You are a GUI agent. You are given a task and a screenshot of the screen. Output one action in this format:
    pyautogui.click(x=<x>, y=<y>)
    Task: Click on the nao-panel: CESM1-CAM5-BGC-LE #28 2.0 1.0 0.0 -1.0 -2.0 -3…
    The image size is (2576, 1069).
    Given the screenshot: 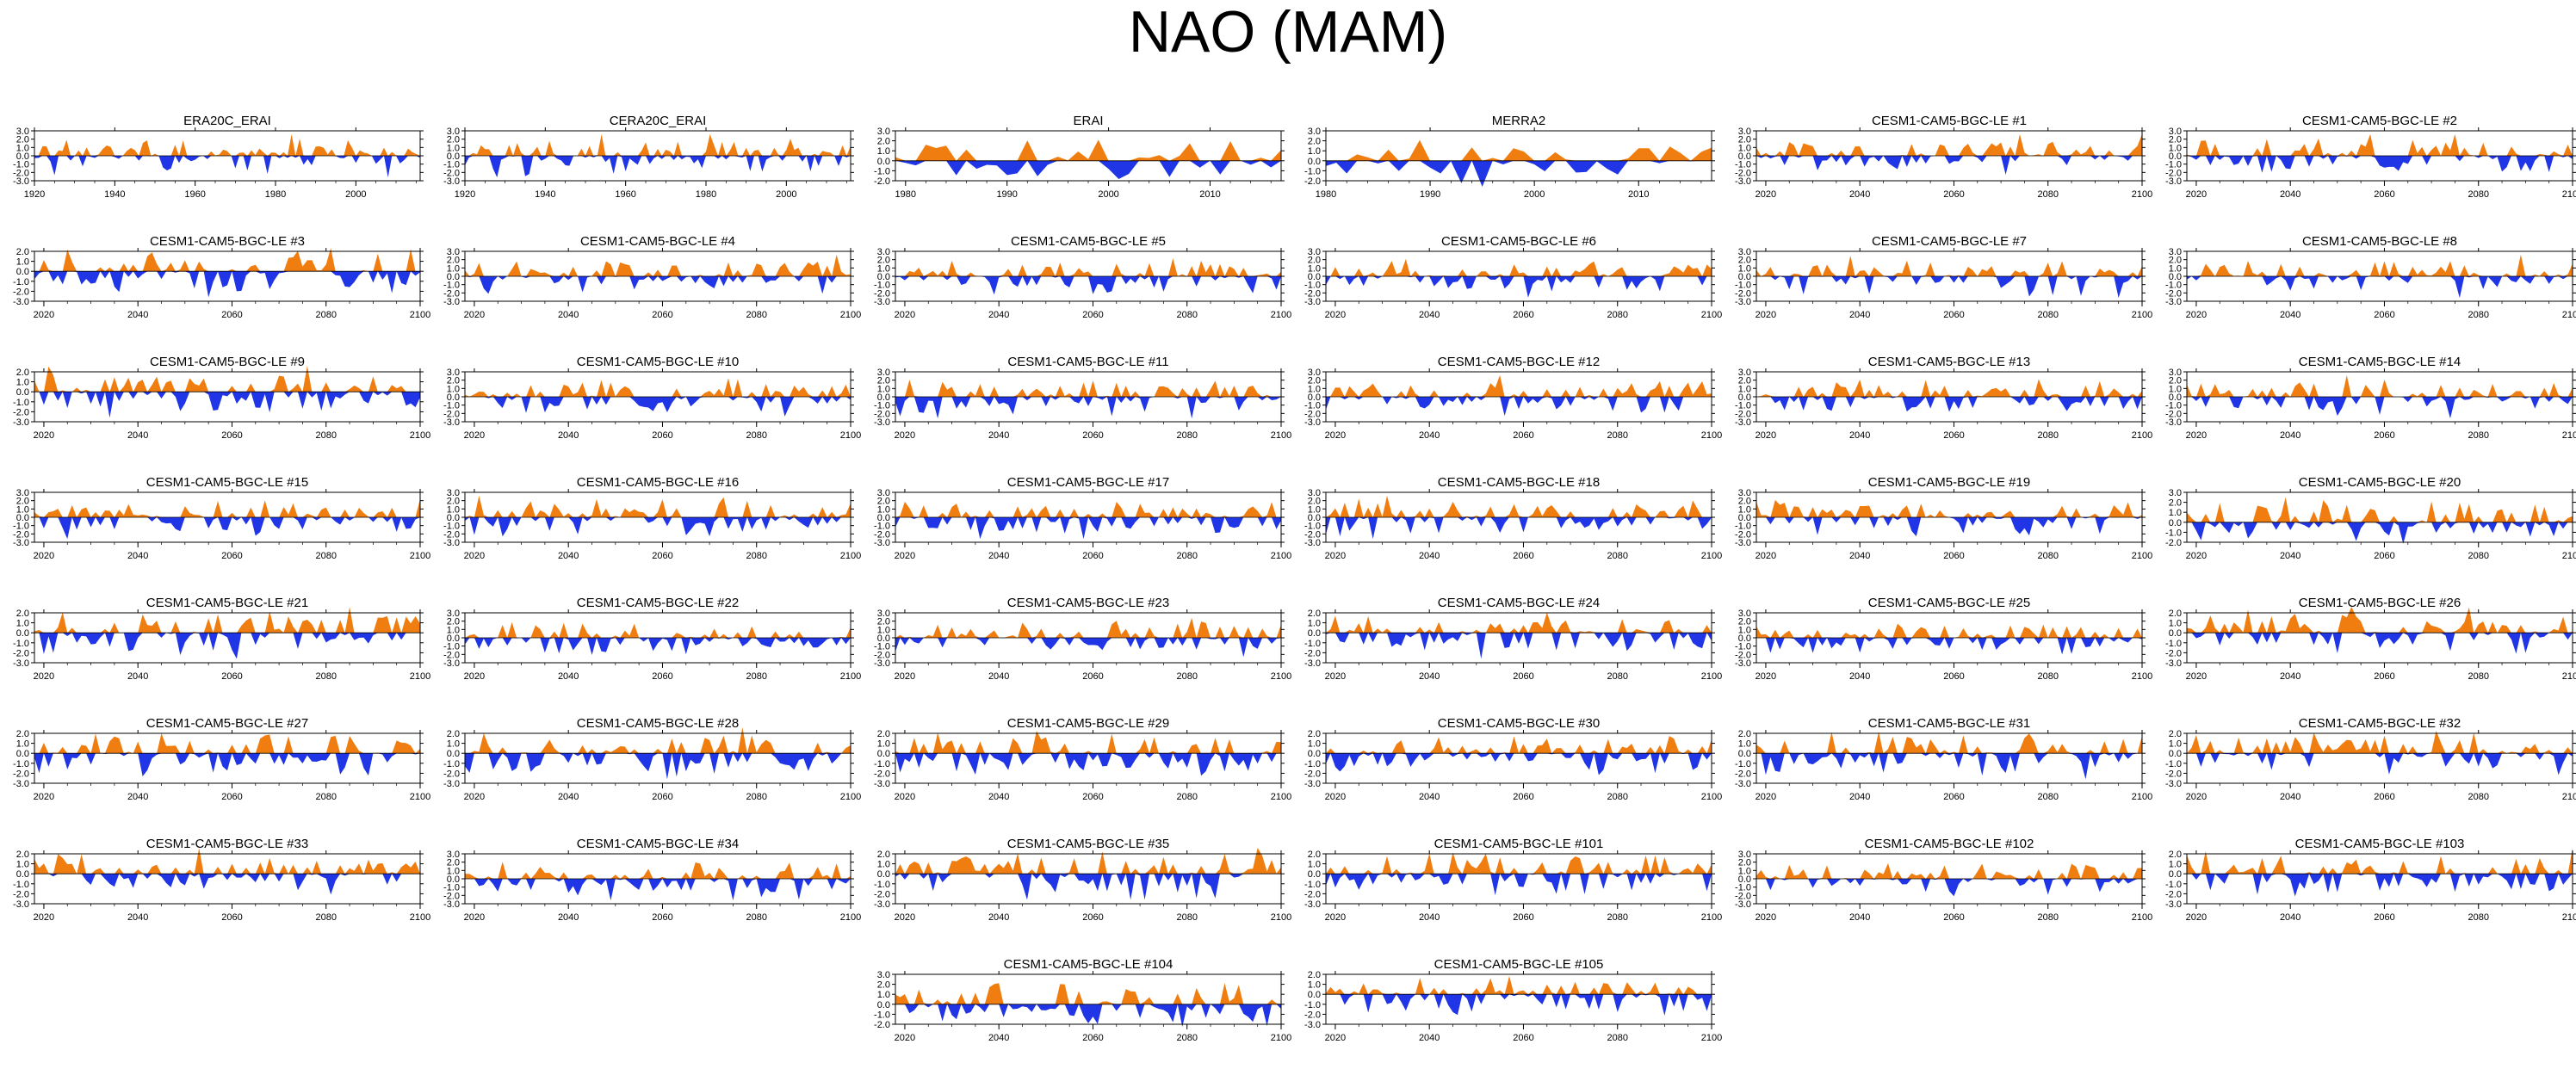 What is the action you would take?
    pyautogui.click(x=646, y=763)
    